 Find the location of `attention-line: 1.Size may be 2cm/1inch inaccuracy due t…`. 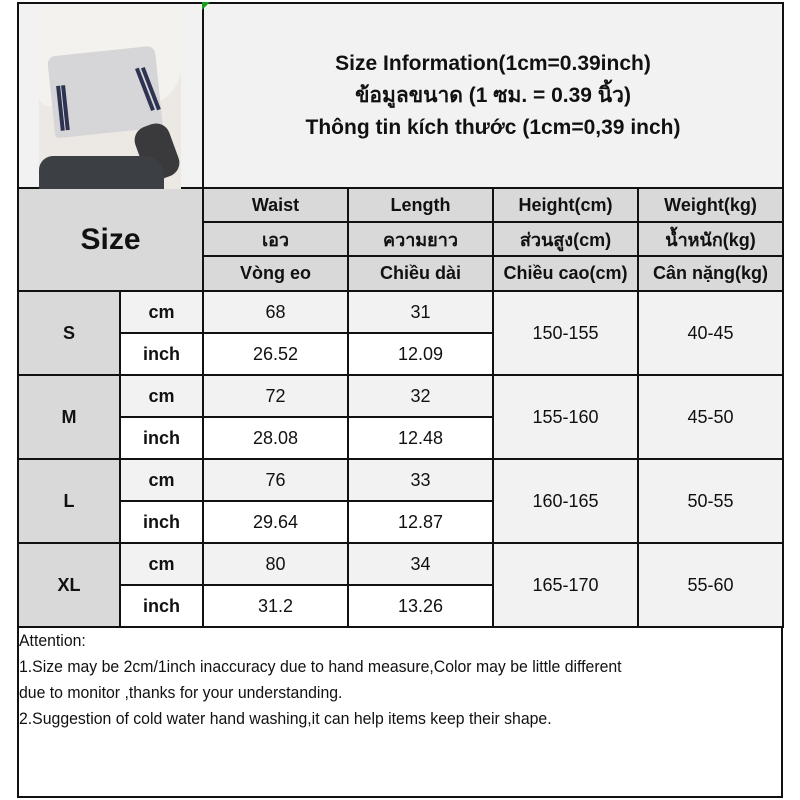

attention-line: 1.Size may be 2cm/1inch inaccuracy due t… is located at coordinates (320, 666).